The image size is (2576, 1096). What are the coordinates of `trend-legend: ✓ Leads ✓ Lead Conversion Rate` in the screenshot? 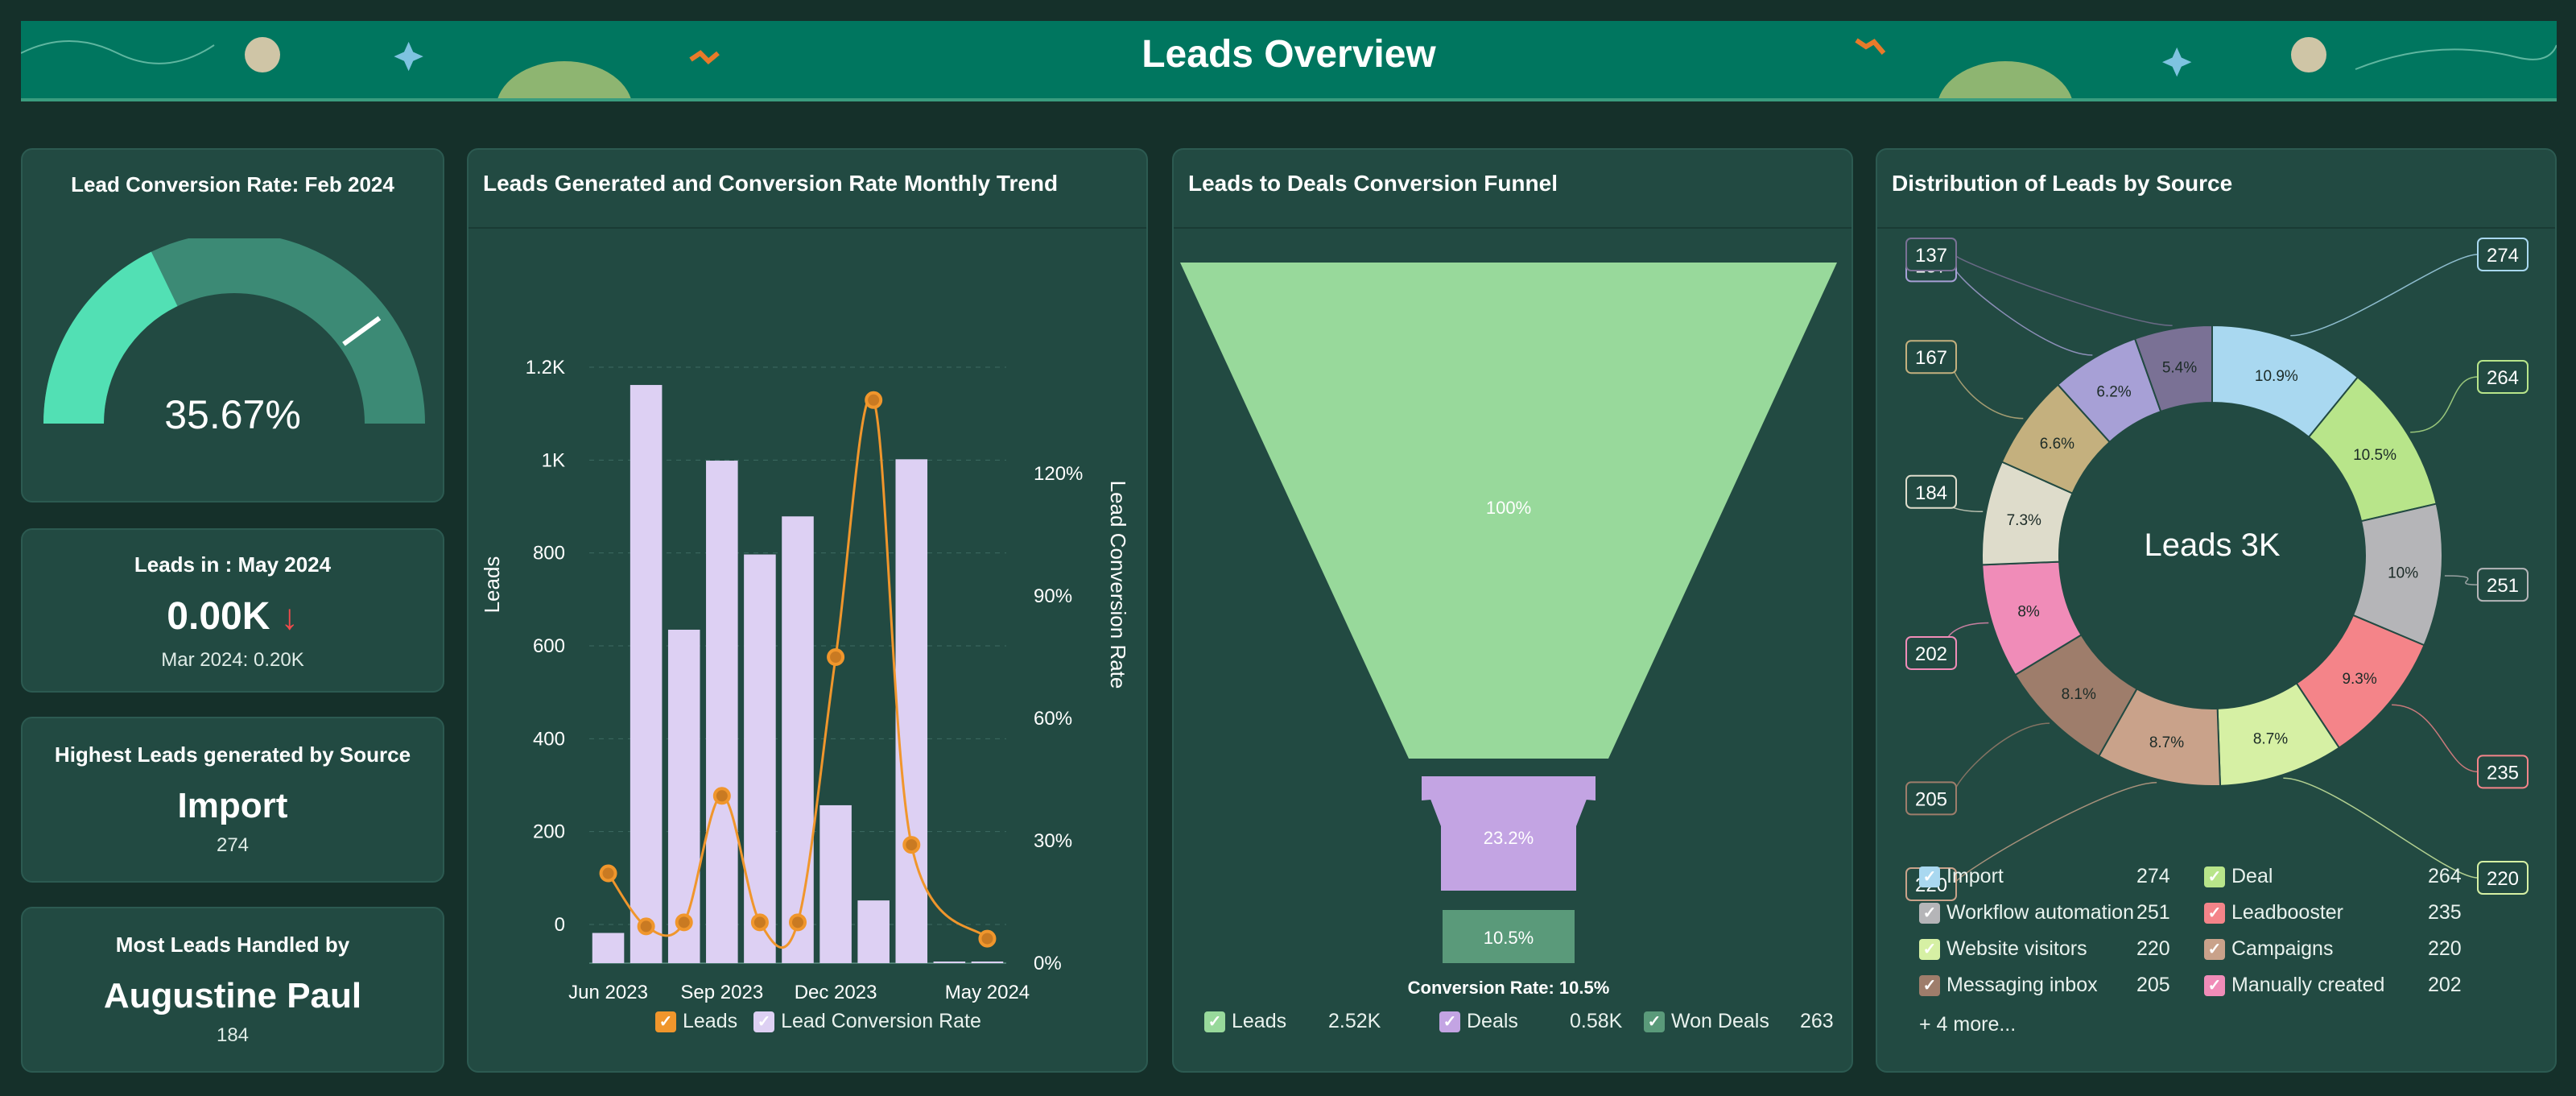 It's located at (818, 1022).